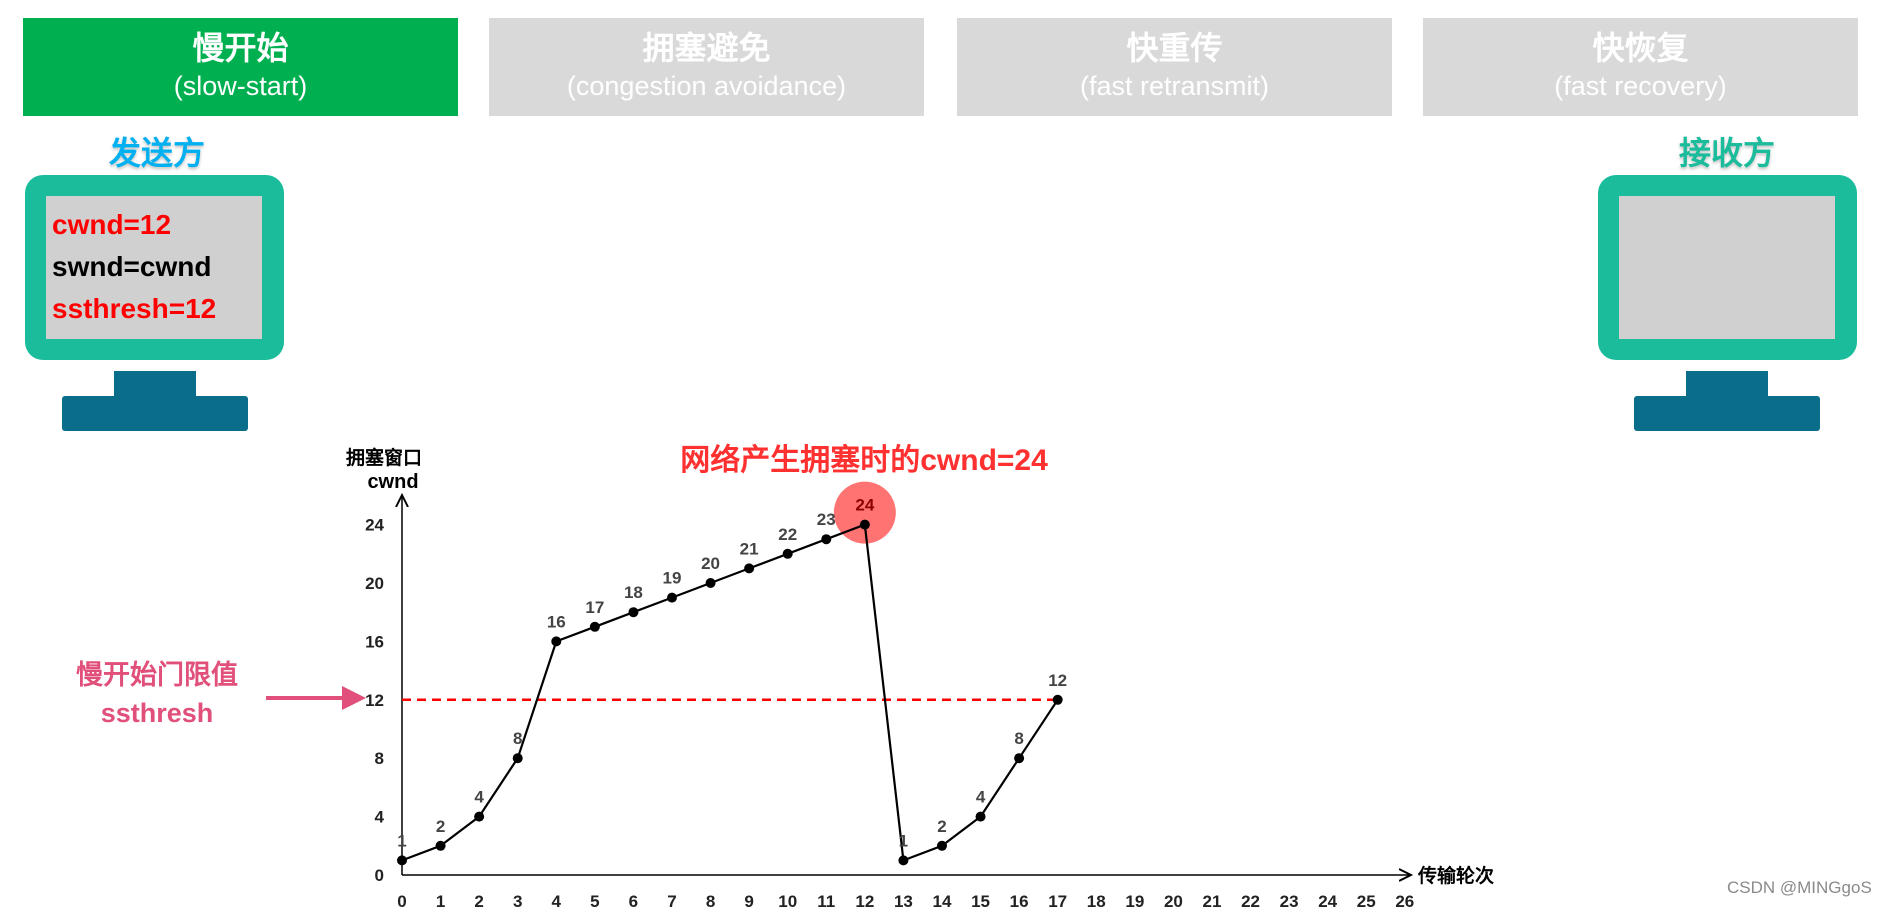 This screenshot has height=914, width=1894. I want to click on tab-title: 拥塞避免, so click(706, 48).